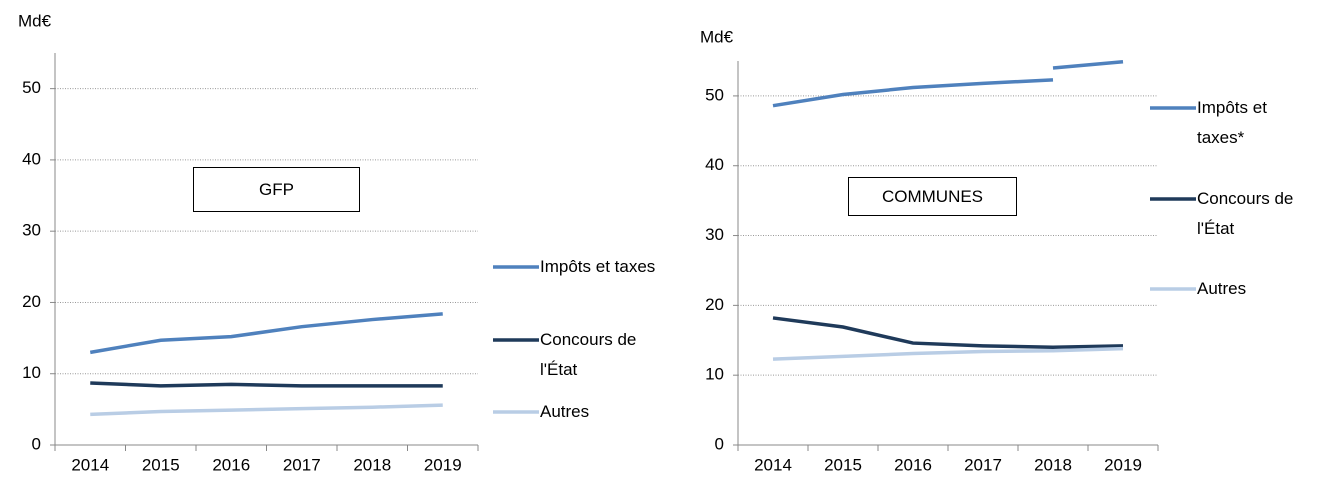 The image size is (1330, 488). I want to click on legend-label: Impôts et taxes, so click(598, 266).